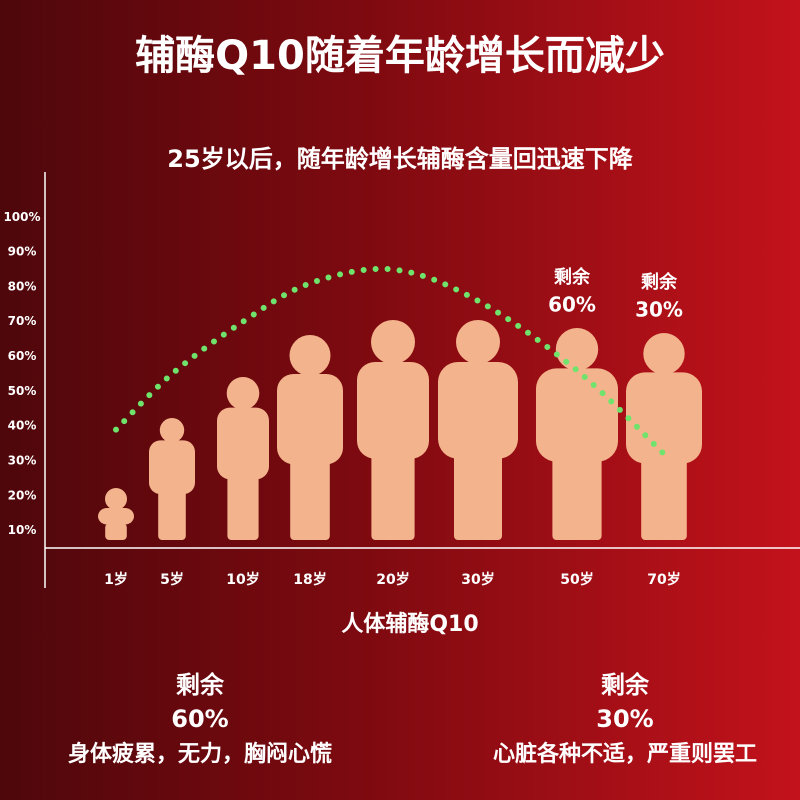 This screenshot has height=800, width=800. I want to click on note-value: 60%, so click(199, 719).